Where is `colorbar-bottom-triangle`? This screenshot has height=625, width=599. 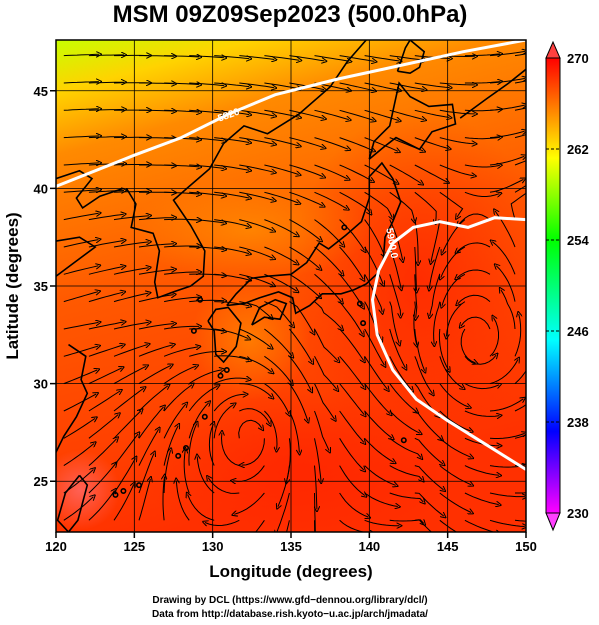 colorbar-bottom-triangle is located at coordinates (553, 522).